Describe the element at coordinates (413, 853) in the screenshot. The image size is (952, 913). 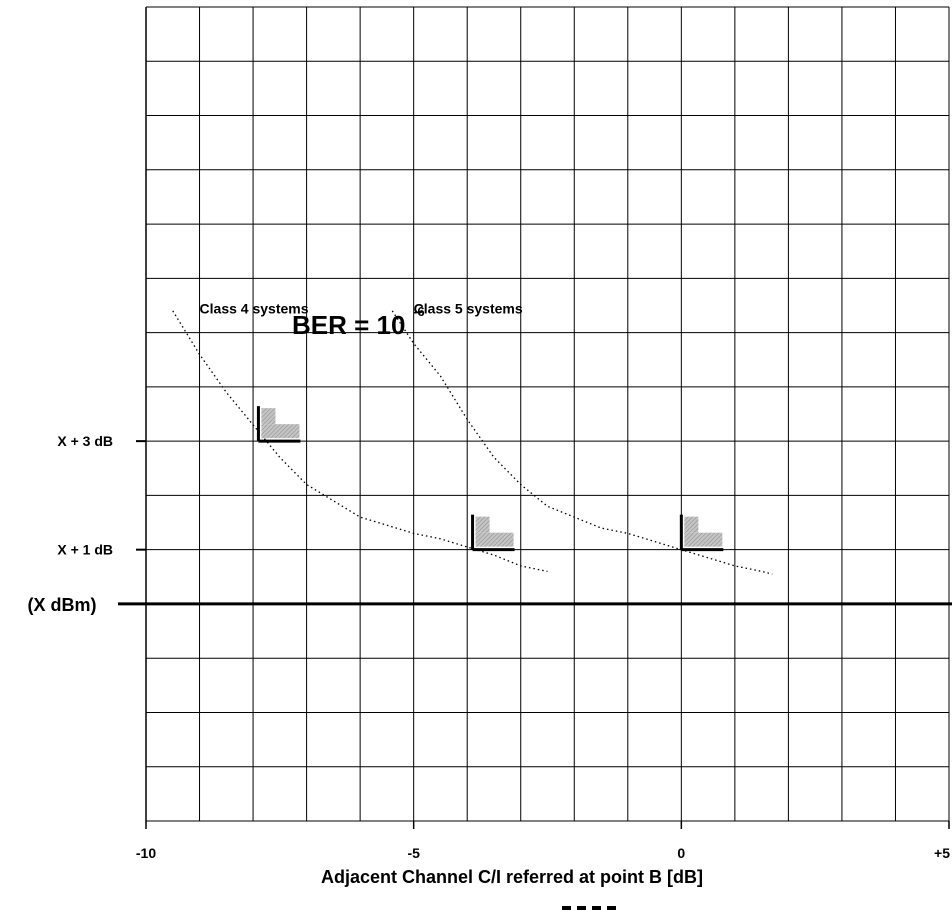
I see `x-tick-label: -5` at that location.